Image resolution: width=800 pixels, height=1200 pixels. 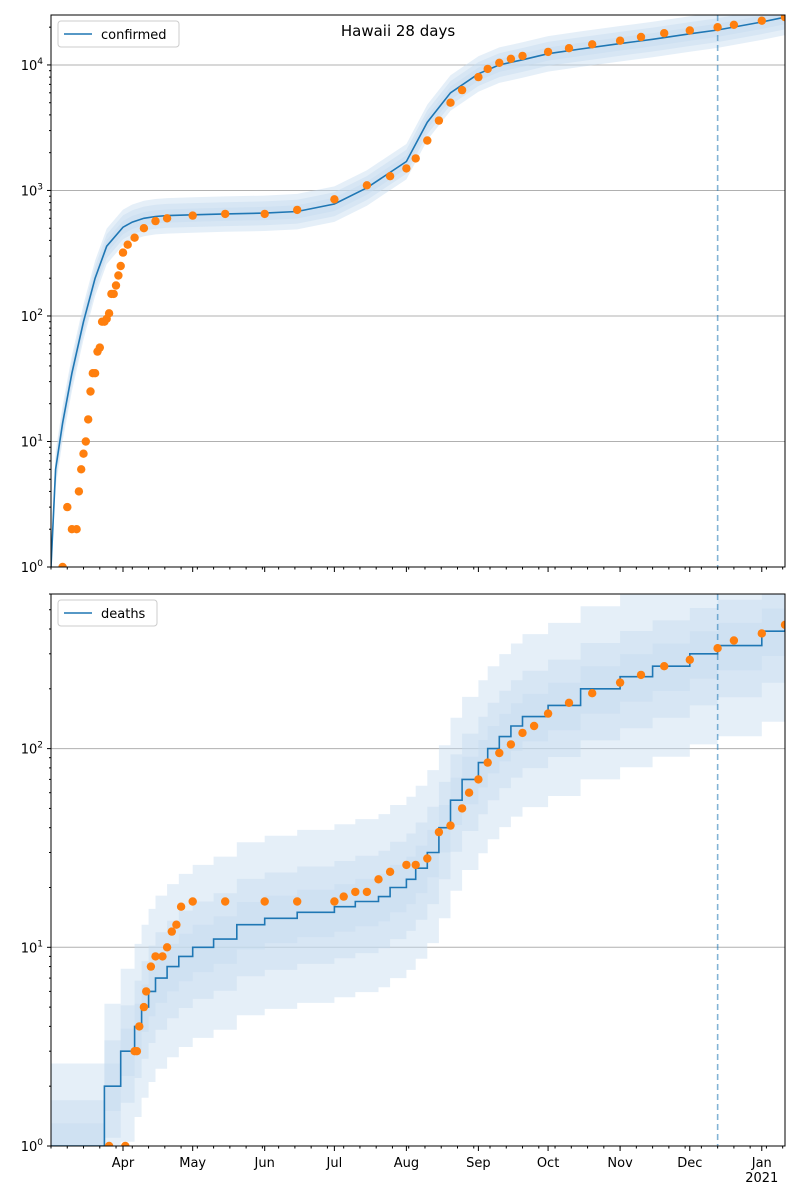 What do you see at coordinates (40, 746) in the screenshot?
I see `y-tick-label-exponent: 2` at bounding box center [40, 746].